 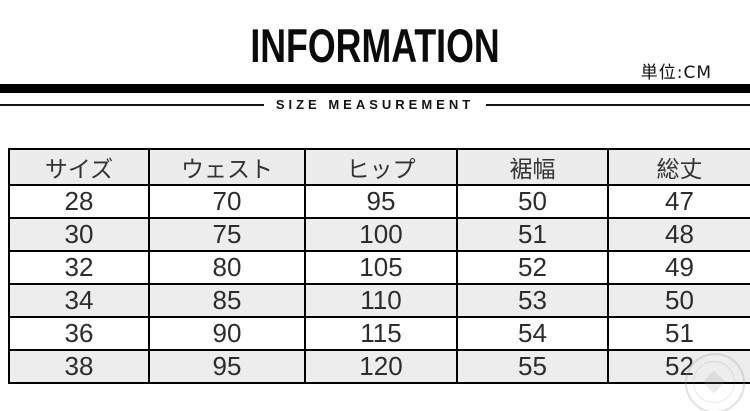 I want to click on table-cell: 110, so click(x=381, y=300).